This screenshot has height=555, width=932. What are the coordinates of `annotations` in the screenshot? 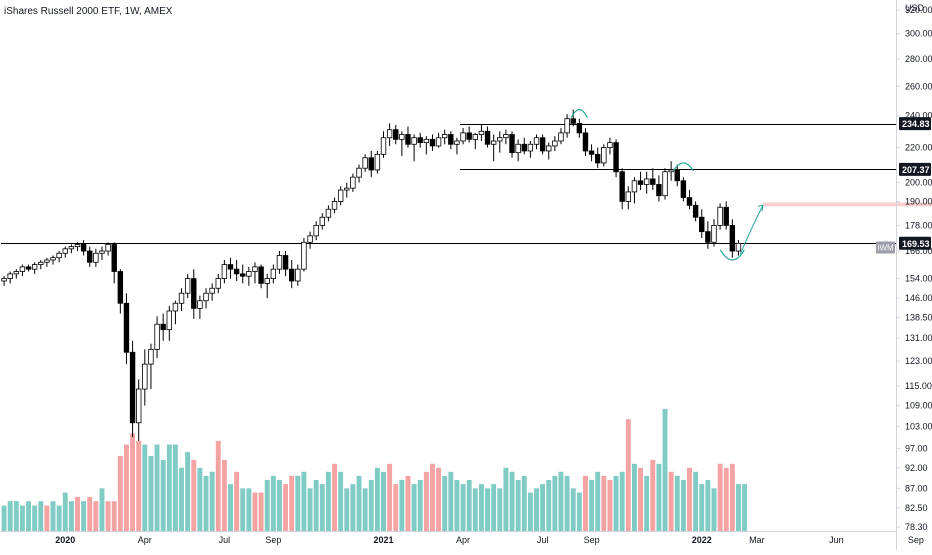 It's located at (667, 184).